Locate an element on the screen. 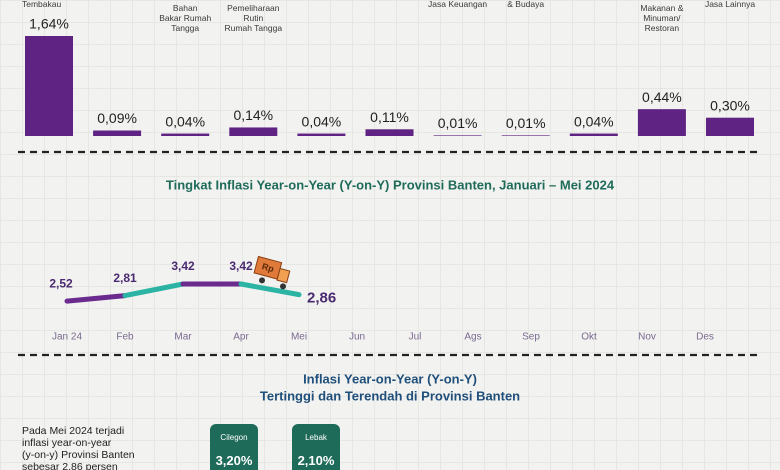 The width and height of the screenshot is (780, 470). data-label: 1,64% is located at coordinates (49, 24).